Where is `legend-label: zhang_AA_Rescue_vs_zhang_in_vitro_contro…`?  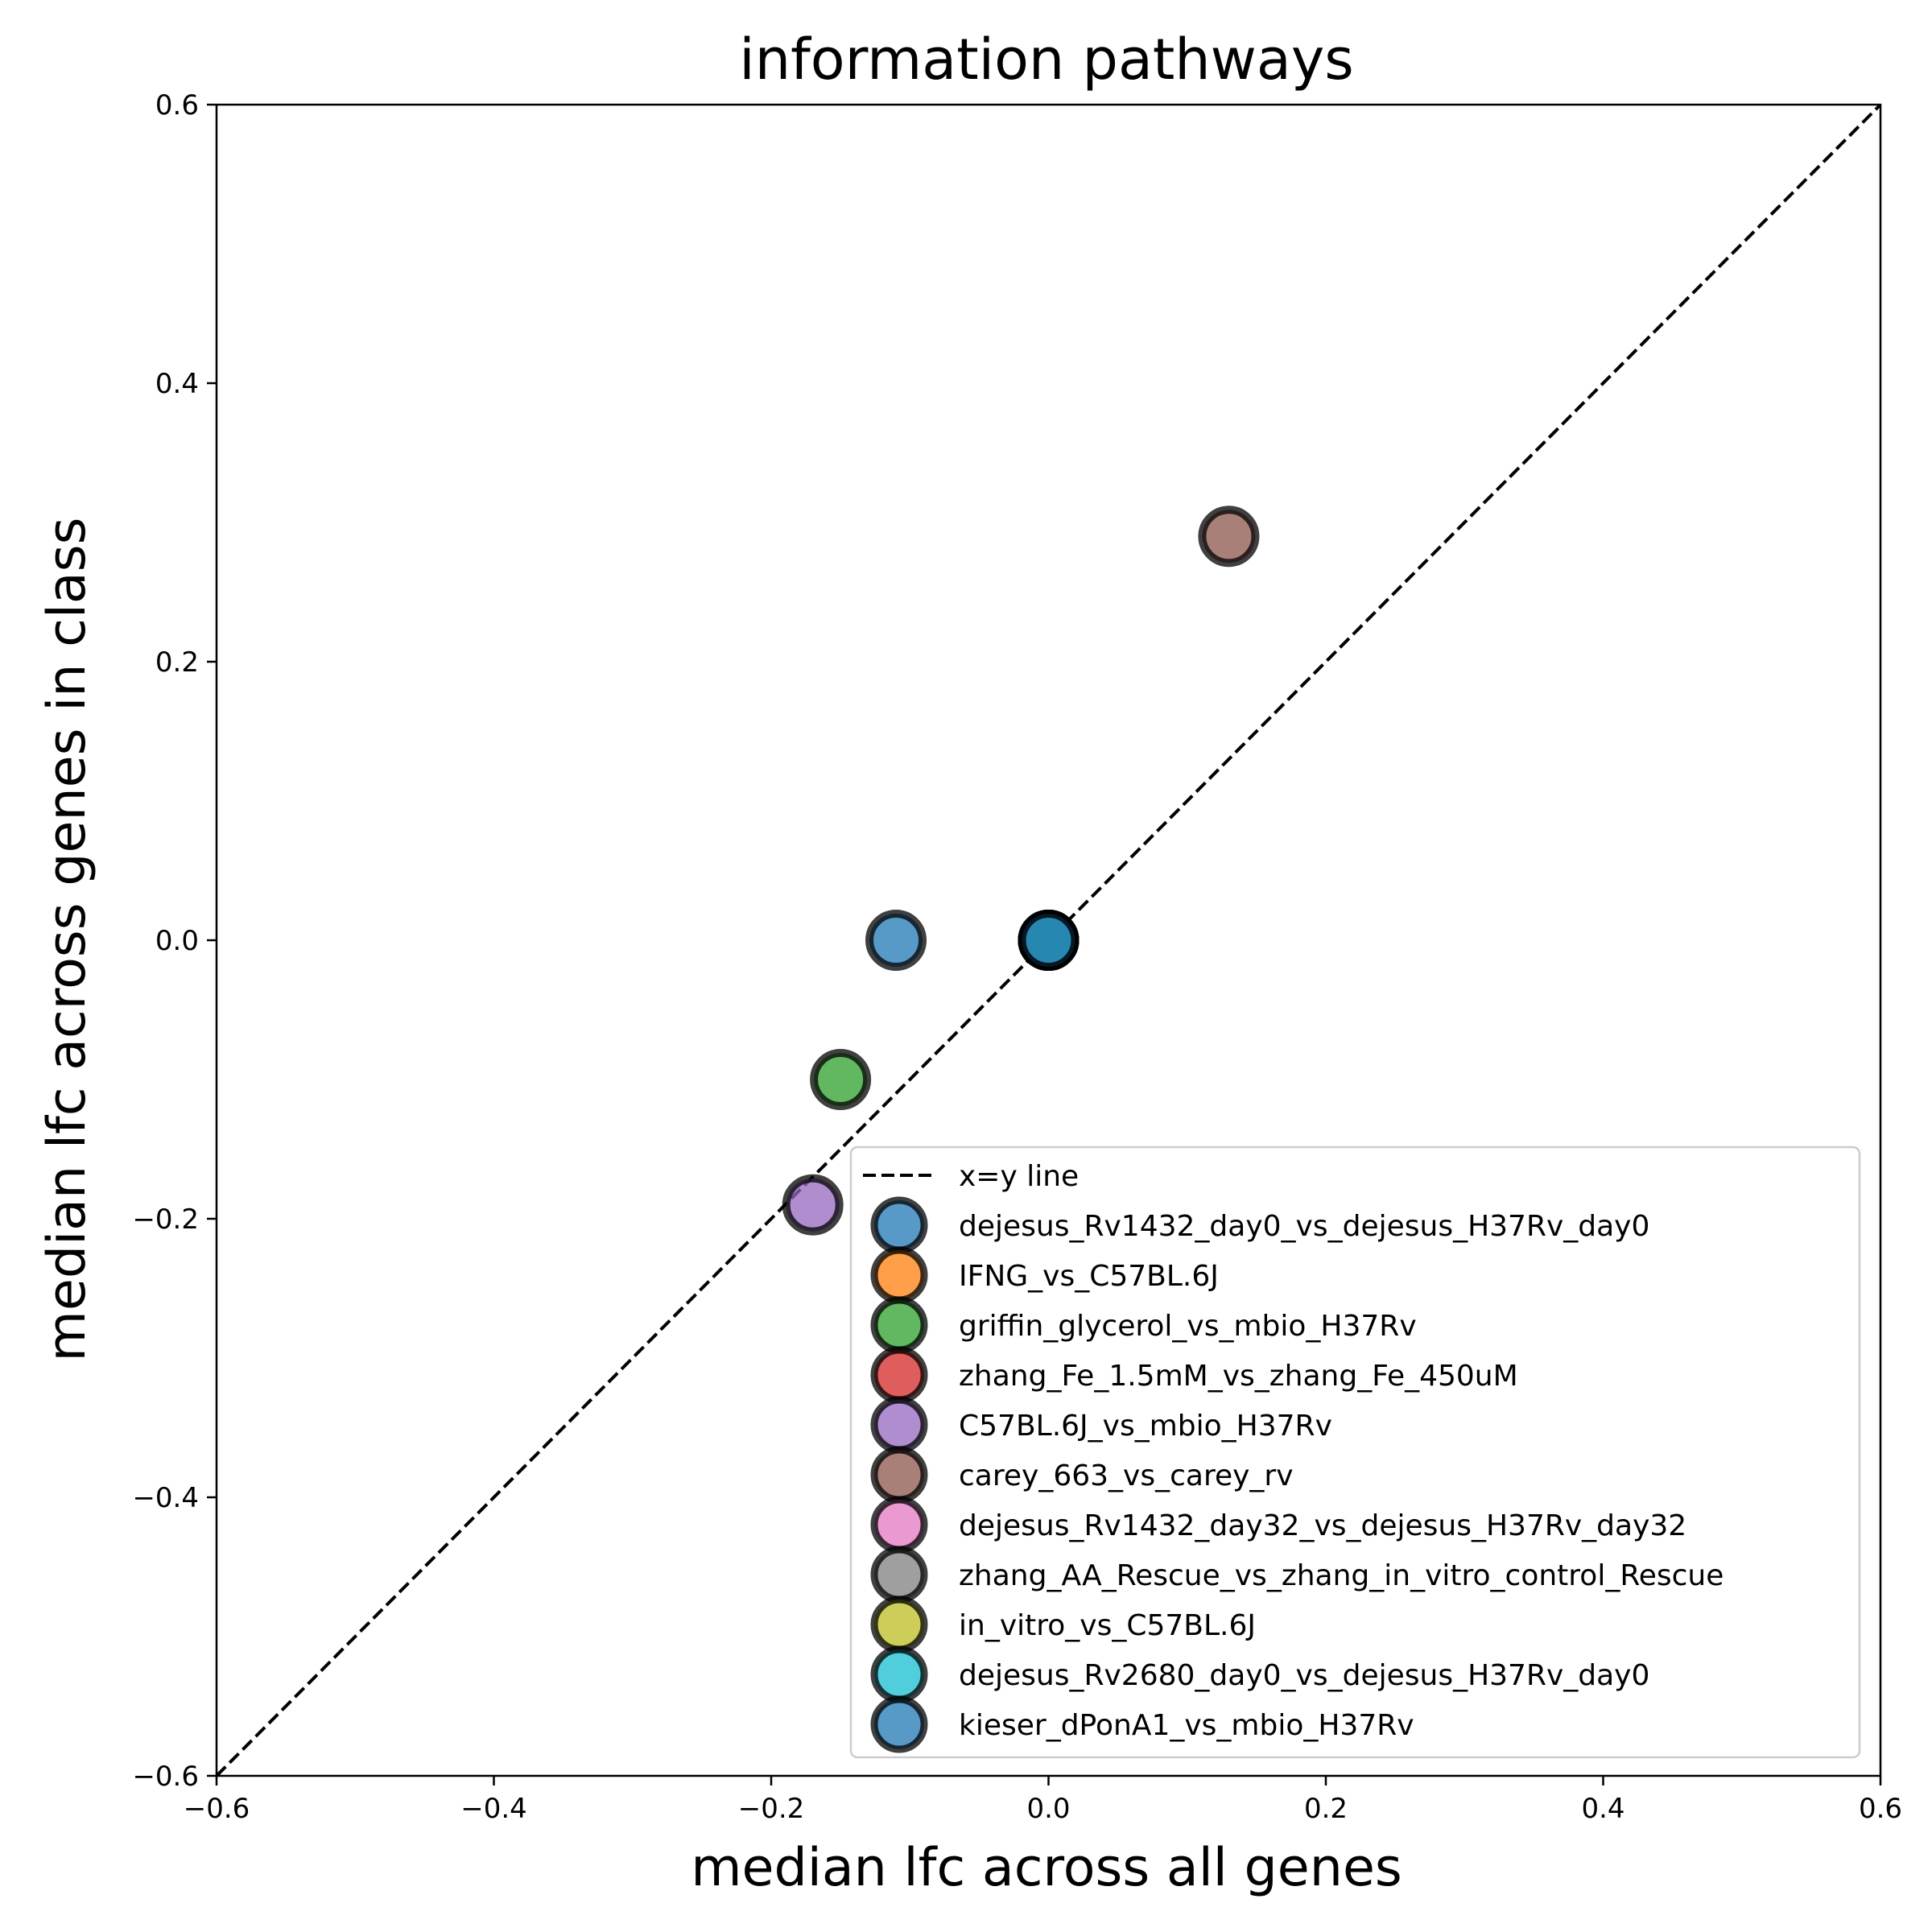
legend-label: zhang_AA_Rescue_vs_zhang_in_vitro_contro… is located at coordinates (1341, 1575).